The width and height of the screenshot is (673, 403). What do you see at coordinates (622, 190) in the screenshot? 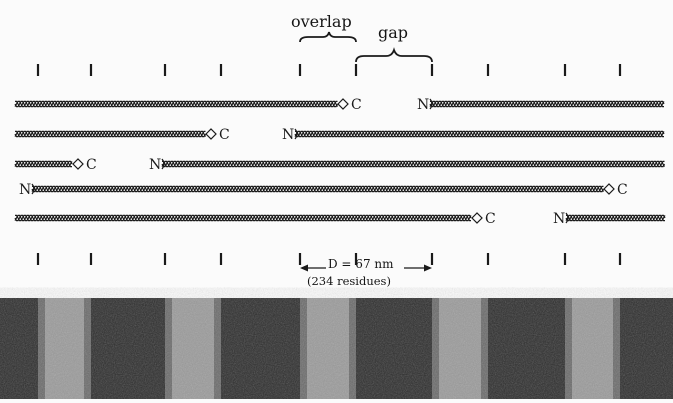
I see `strand-3-0-c-label: C` at bounding box center [622, 190].